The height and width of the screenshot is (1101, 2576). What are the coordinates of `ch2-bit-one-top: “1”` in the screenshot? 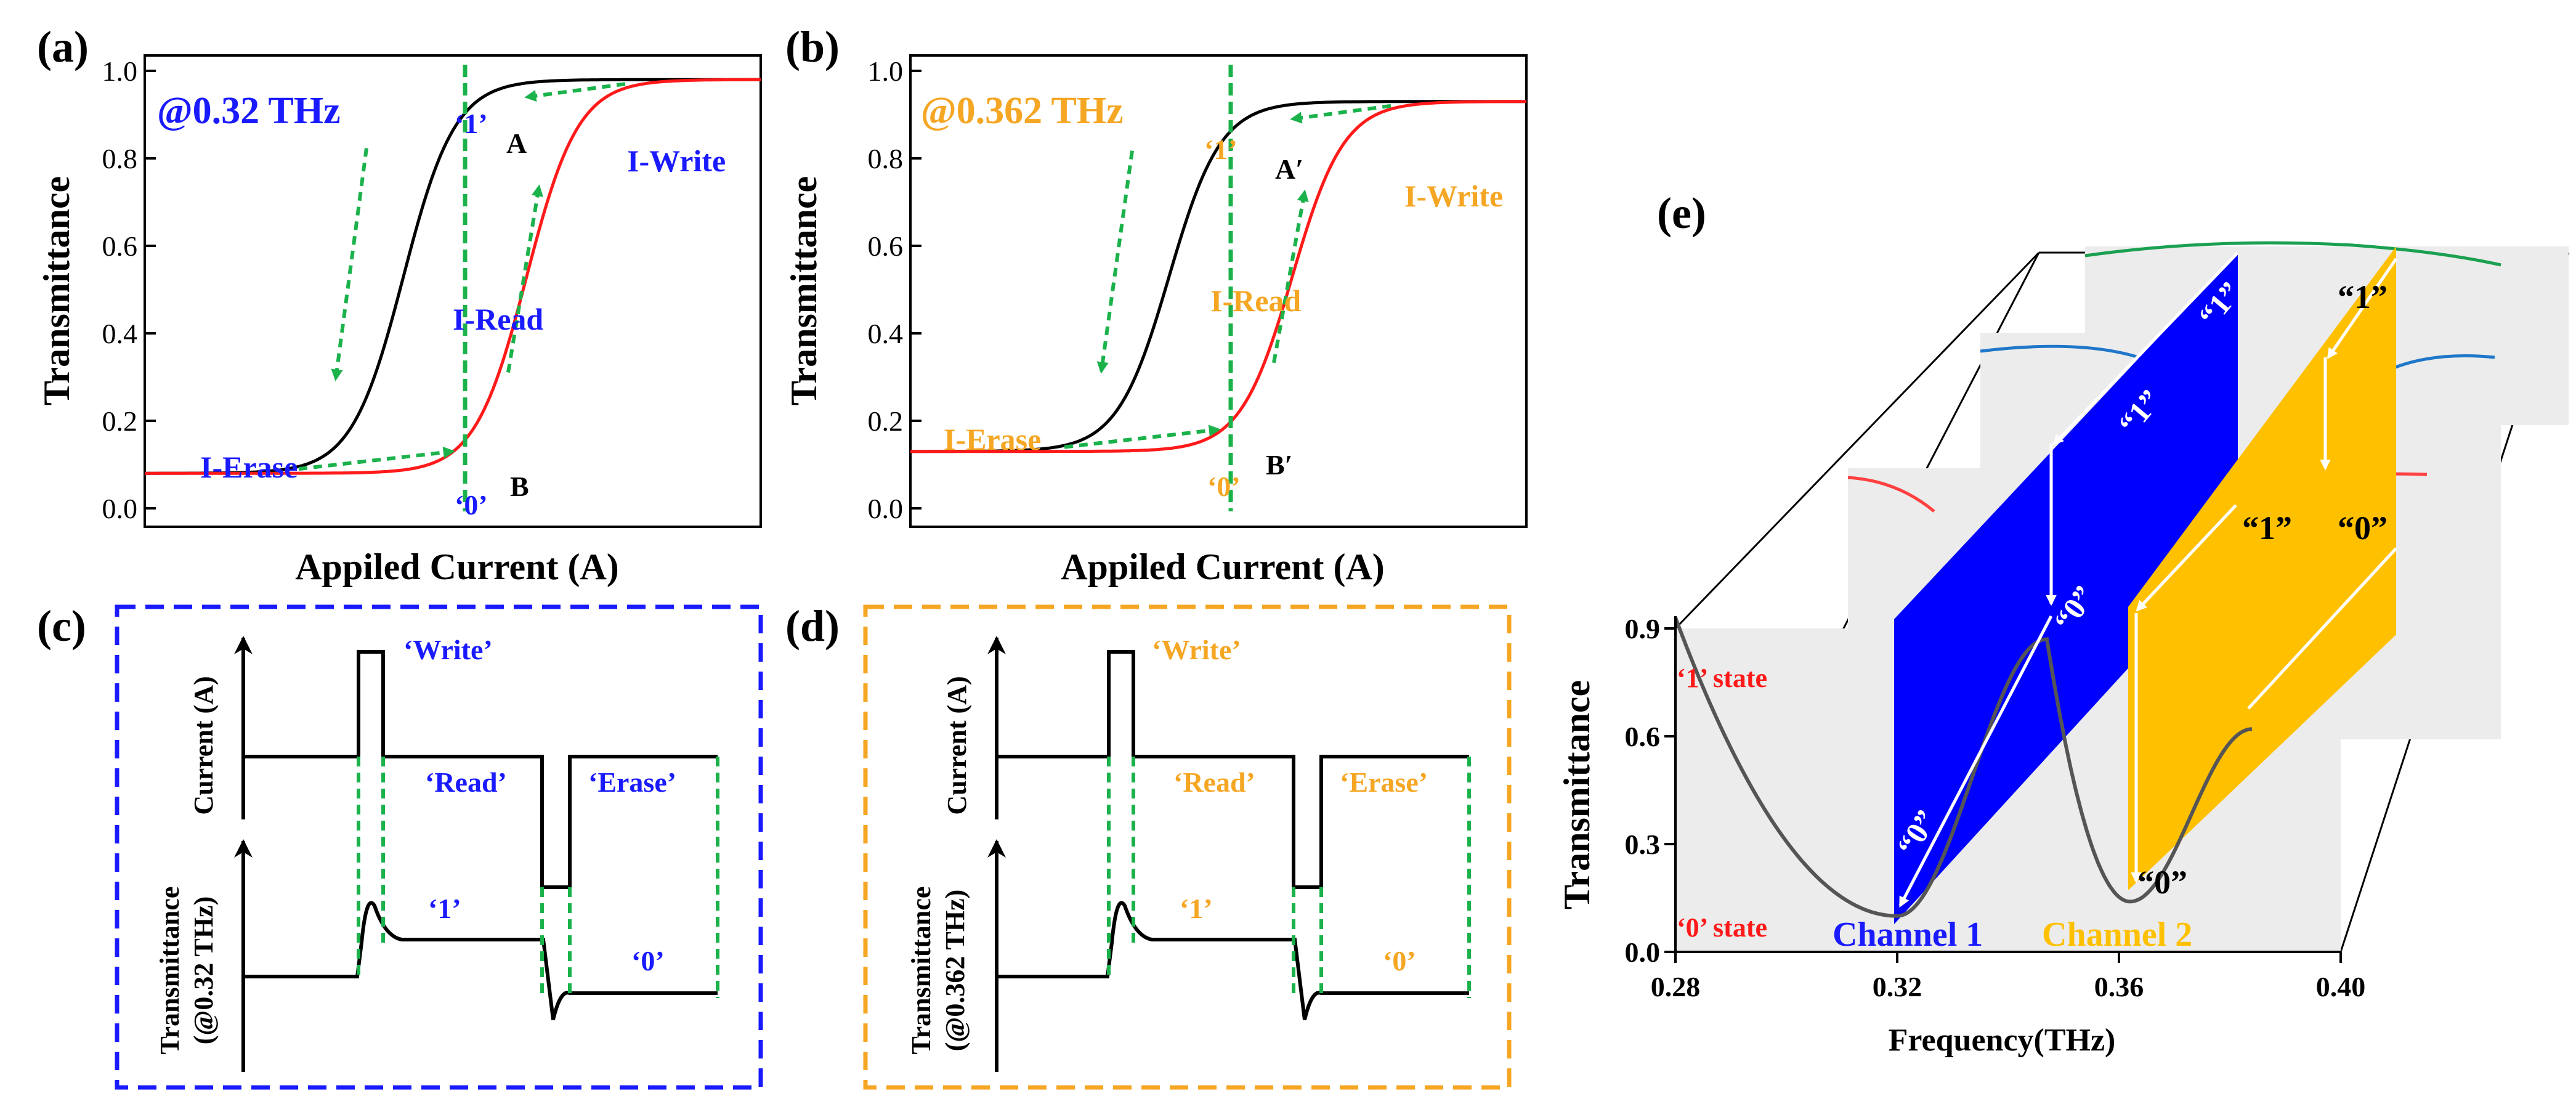 It's located at (2363, 297).